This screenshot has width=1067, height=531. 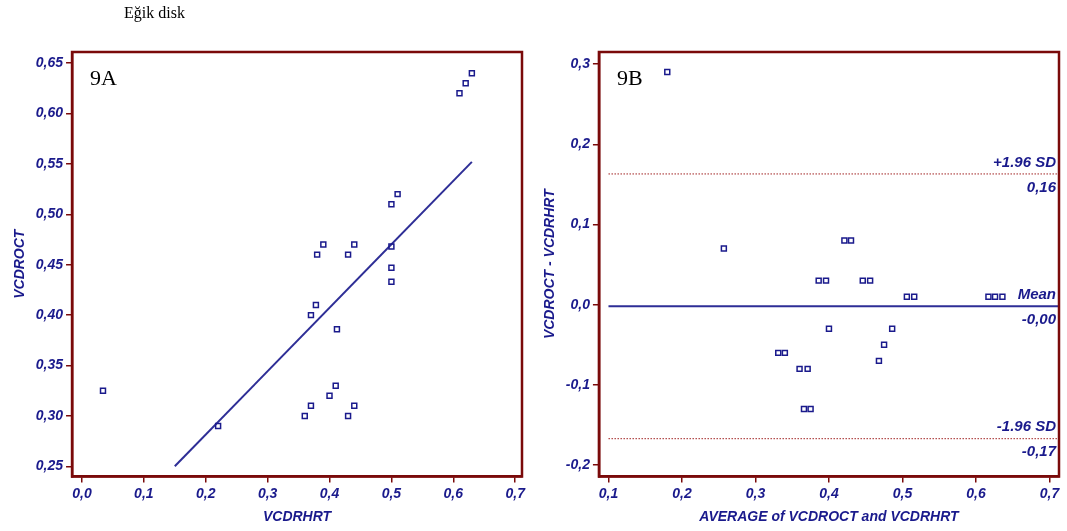 I want to click on y-tick-label: 0,45, so click(x=49, y=263).